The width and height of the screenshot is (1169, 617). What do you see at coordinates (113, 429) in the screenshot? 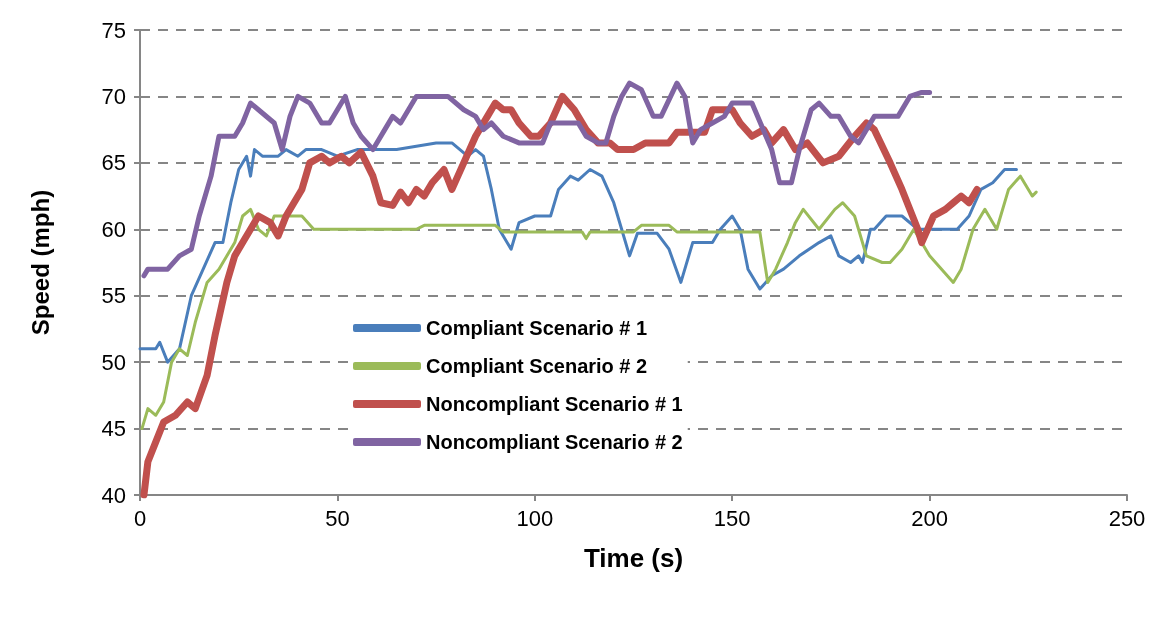
I see `y-tick-label: 45` at bounding box center [113, 429].